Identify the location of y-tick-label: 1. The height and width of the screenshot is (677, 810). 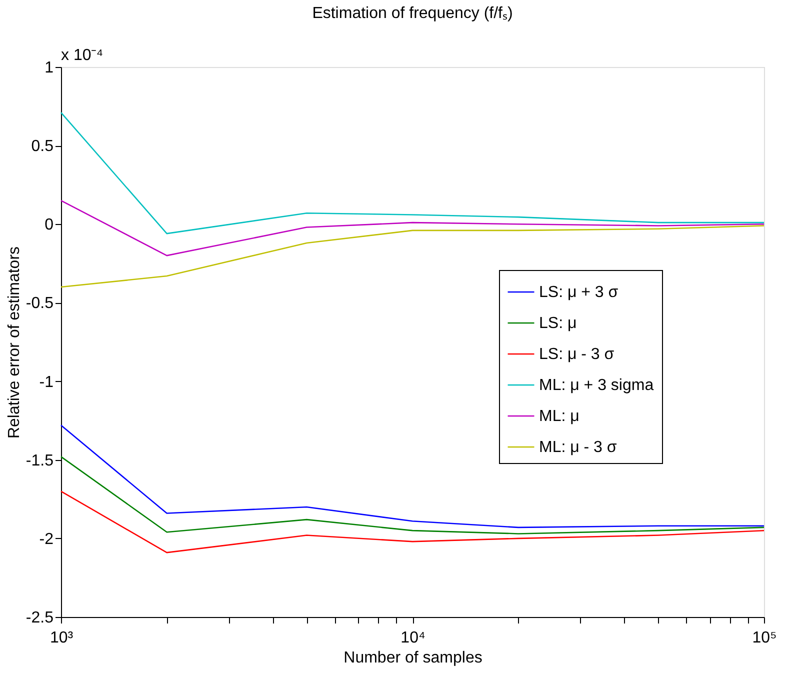
(49, 68).